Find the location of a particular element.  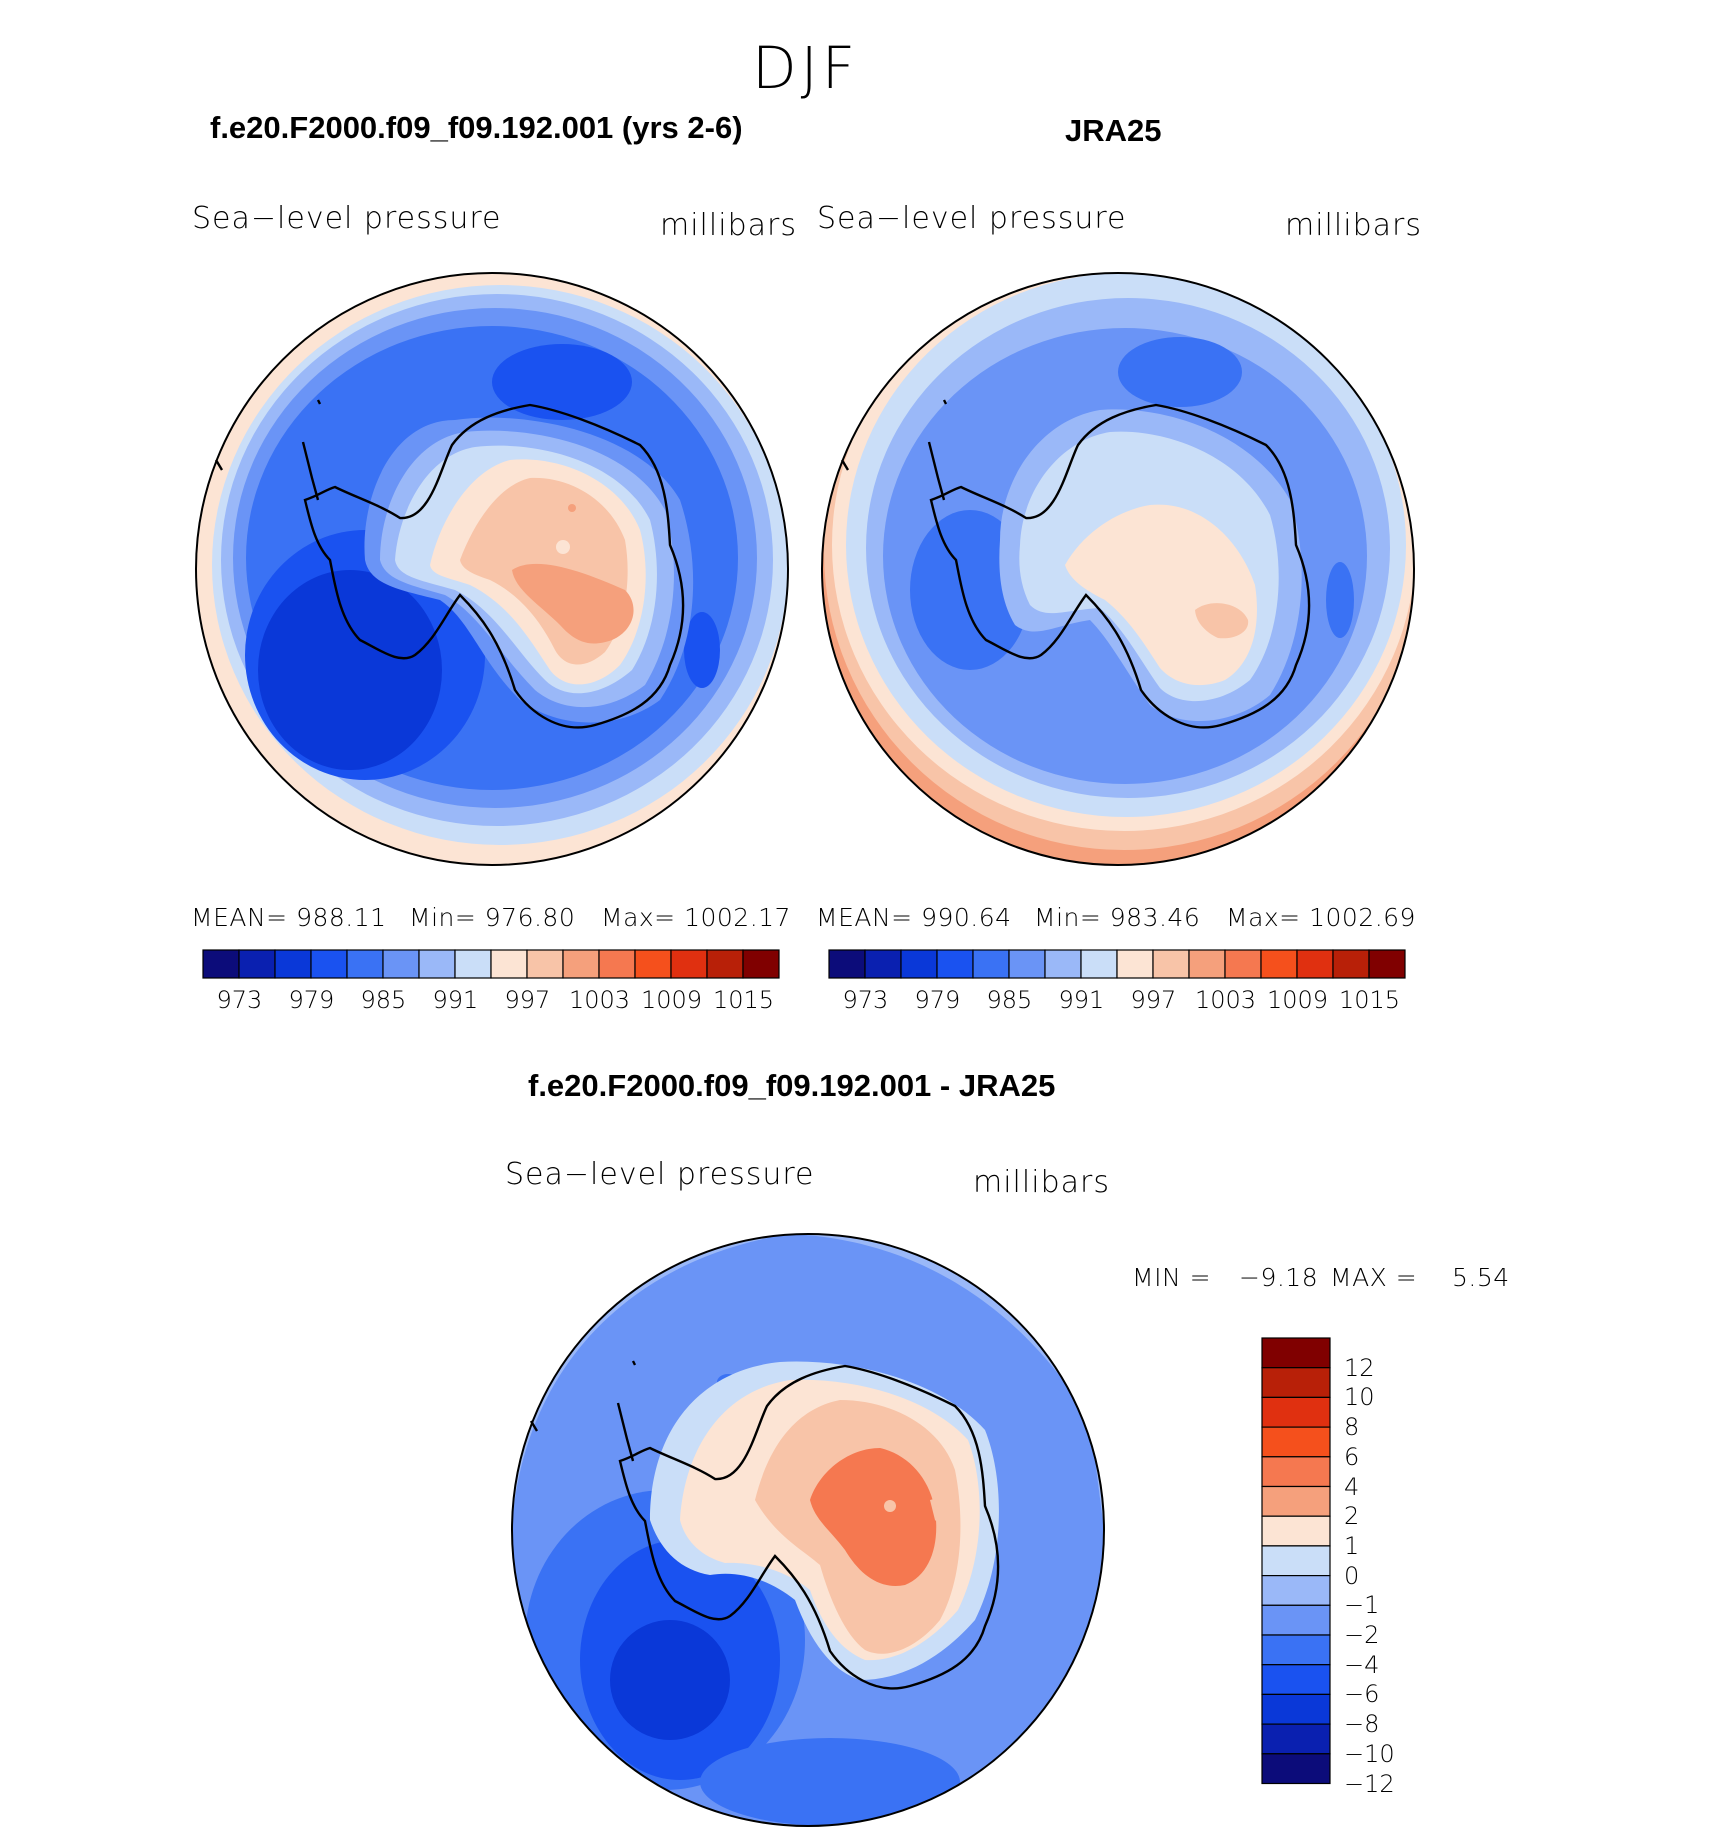

colorbar-model-tick-label: 1003 is located at coordinates (600, 1000).